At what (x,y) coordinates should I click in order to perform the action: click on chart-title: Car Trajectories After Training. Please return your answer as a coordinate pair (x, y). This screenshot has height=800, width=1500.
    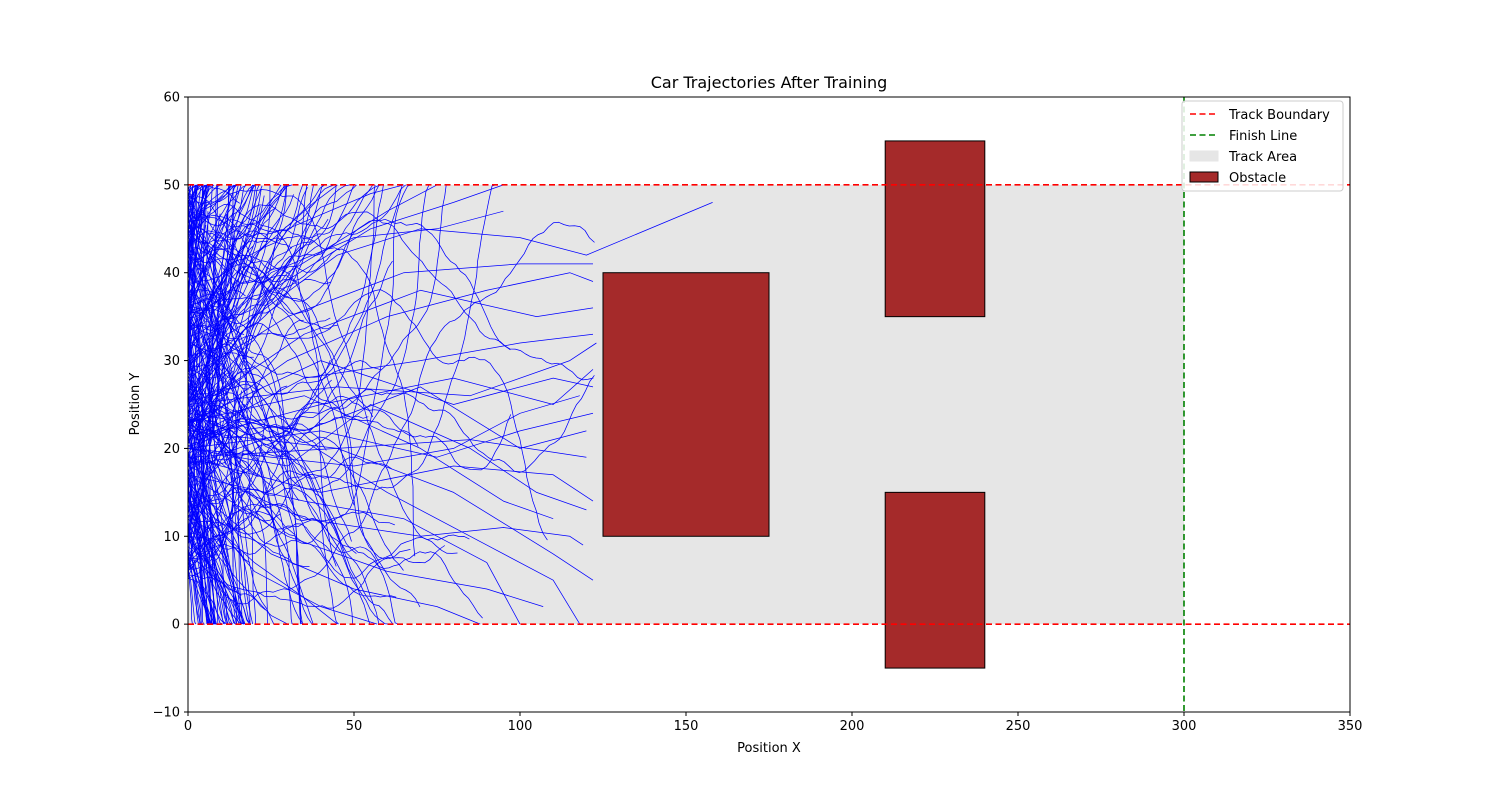
    Looking at the image, I should click on (769, 82).